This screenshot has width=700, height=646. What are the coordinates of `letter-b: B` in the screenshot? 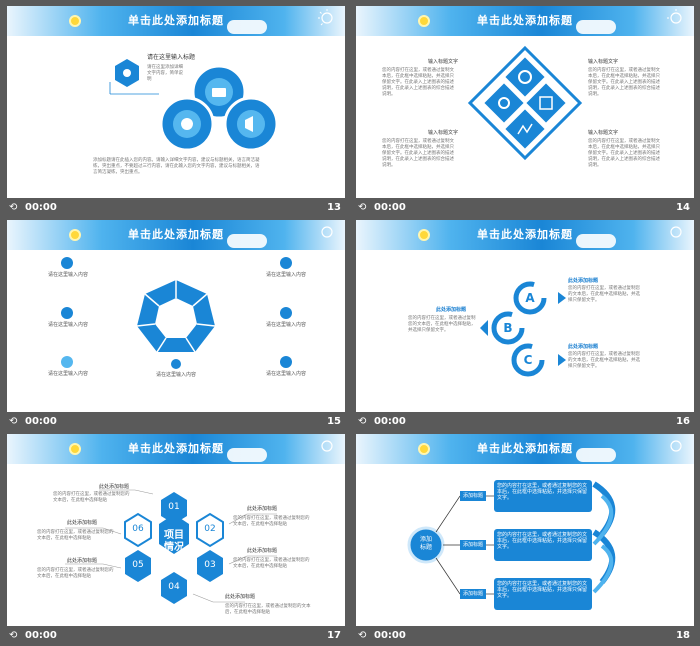 It's located at (508, 328).